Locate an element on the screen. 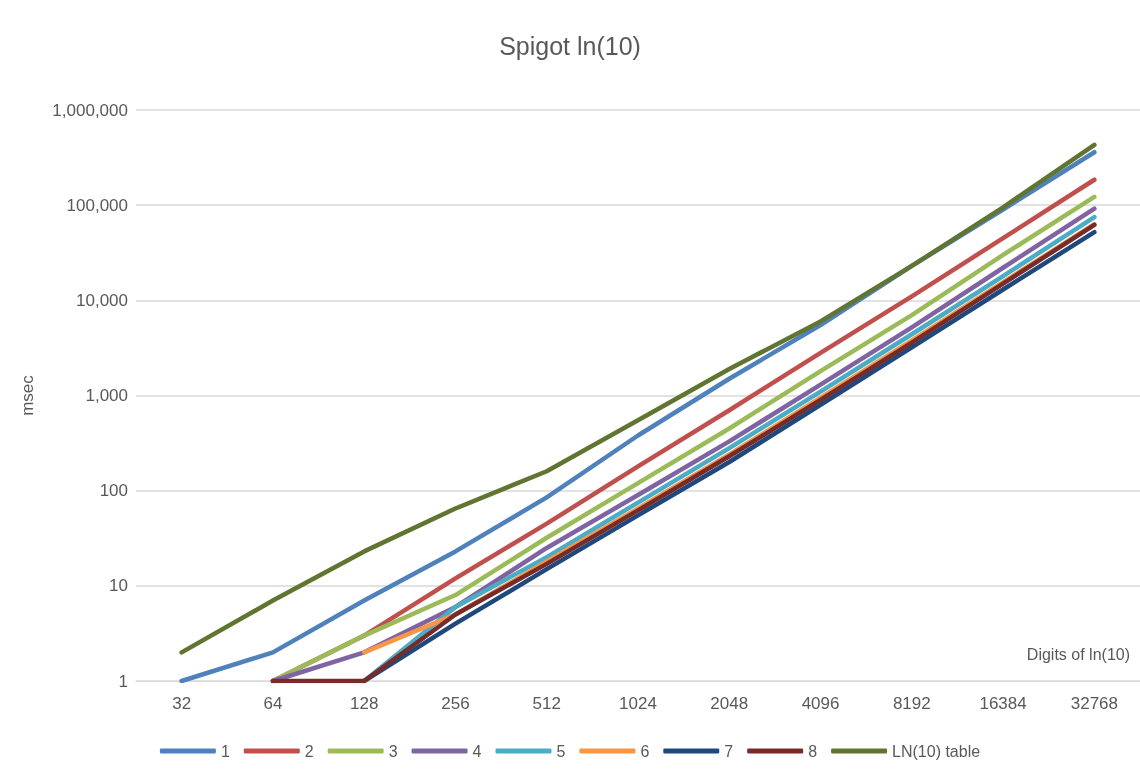 The image size is (1140, 772). x-tick-label: 256 is located at coordinates (455, 703).